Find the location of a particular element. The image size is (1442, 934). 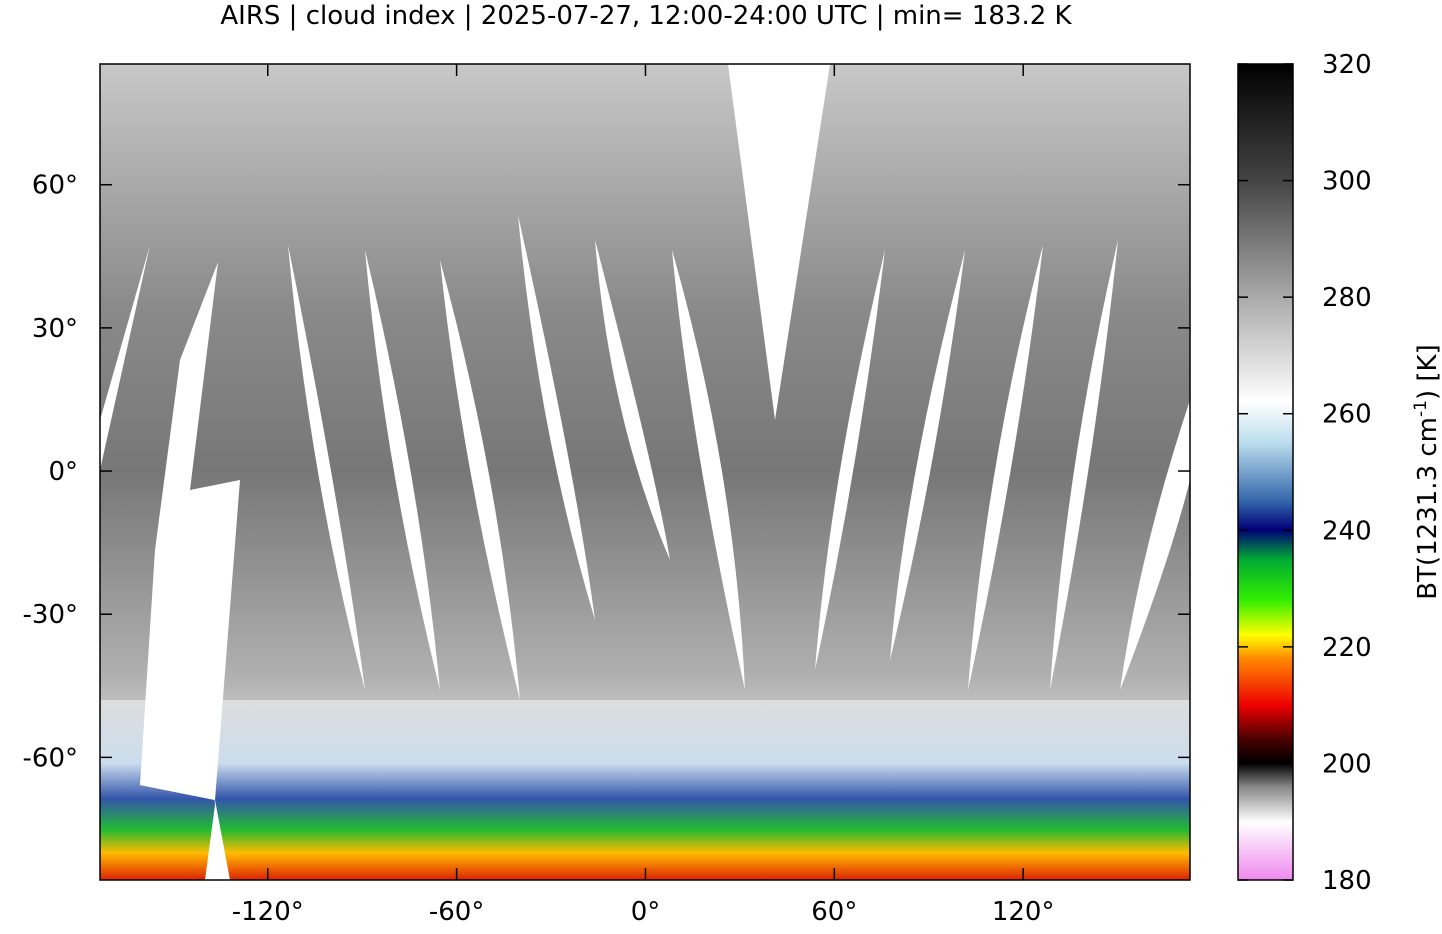

x-tick-label: -120° is located at coordinates (268, 912).